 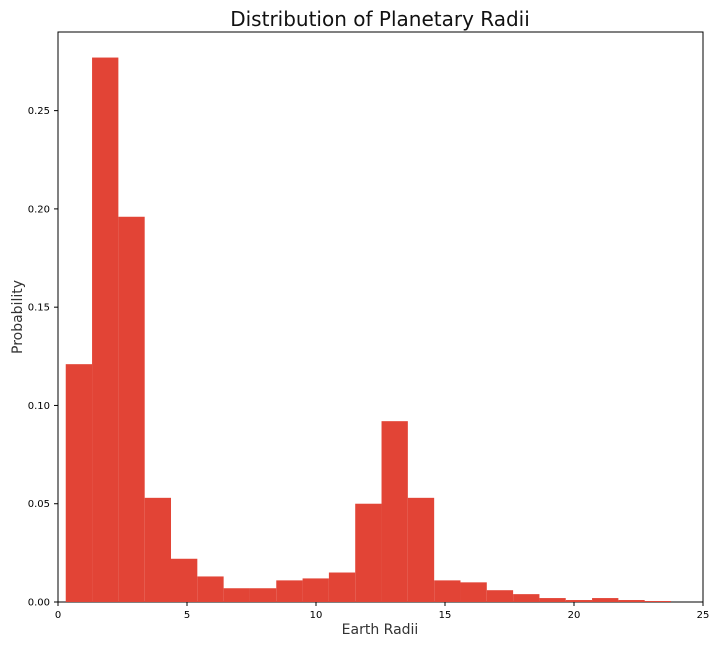 I want to click on x-axis: 0 5 10 15 20 25, so click(x=382, y=611).